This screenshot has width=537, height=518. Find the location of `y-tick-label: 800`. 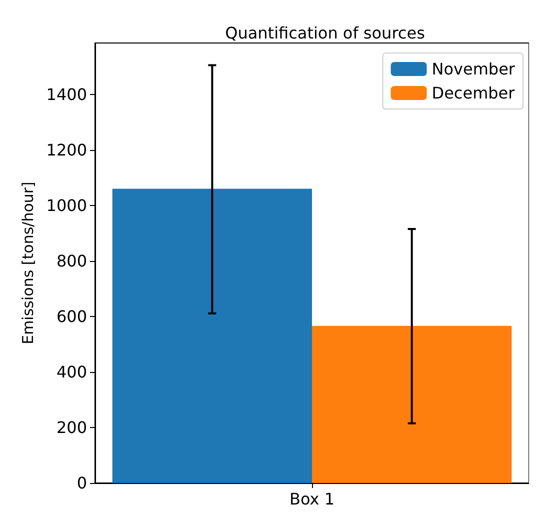

y-tick-label: 800 is located at coordinates (71, 260).